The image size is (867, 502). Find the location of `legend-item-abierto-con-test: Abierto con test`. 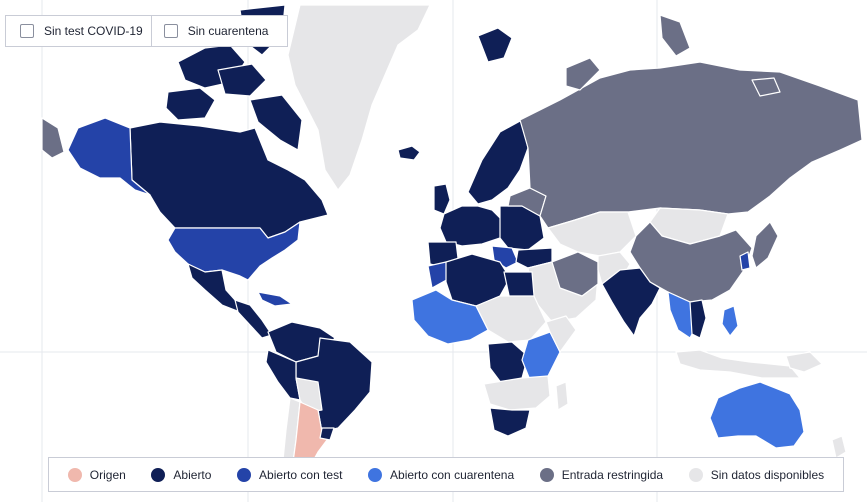

legend-item-abierto-con-test: Abierto con test is located at coordinates (290, 474).